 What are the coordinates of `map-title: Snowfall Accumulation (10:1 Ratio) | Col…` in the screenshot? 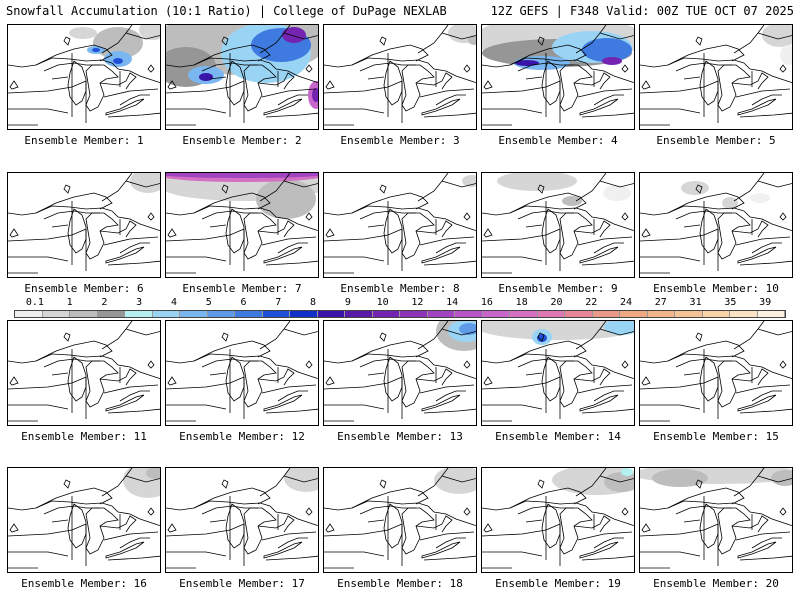 It's located at (226, 11).